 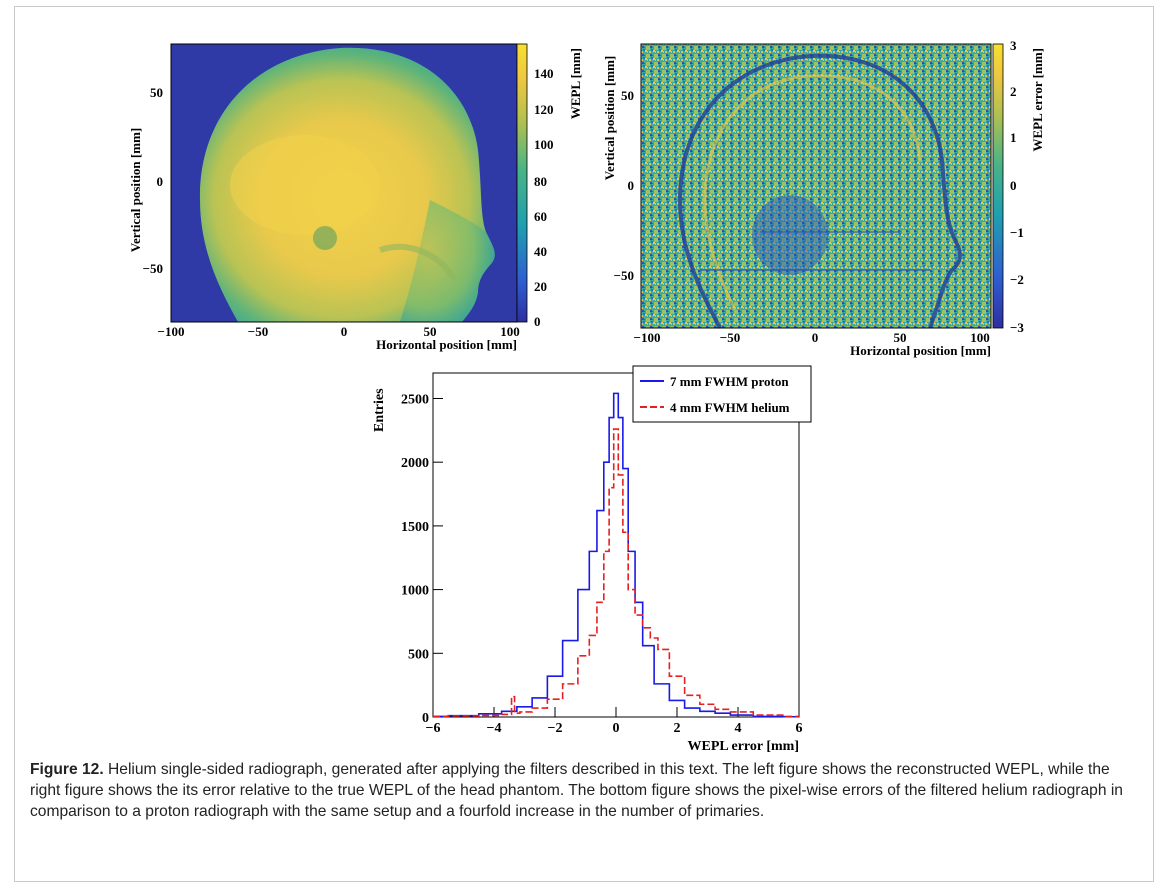 I want to click on right-colorbar, so click(x=998, y=186).